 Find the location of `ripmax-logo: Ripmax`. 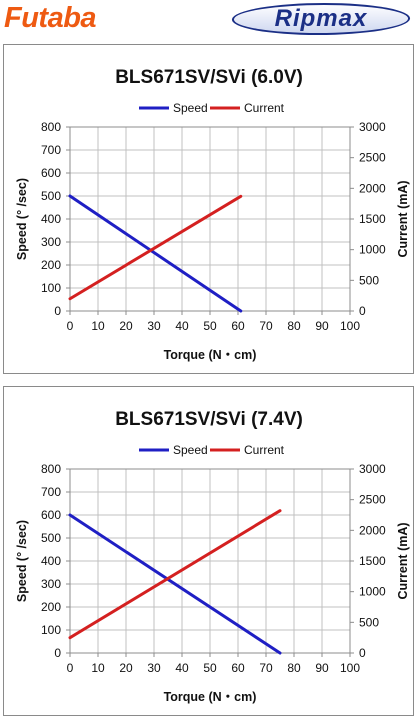

ripmax-logo: Ripmax is located at coordinates (321, 19).